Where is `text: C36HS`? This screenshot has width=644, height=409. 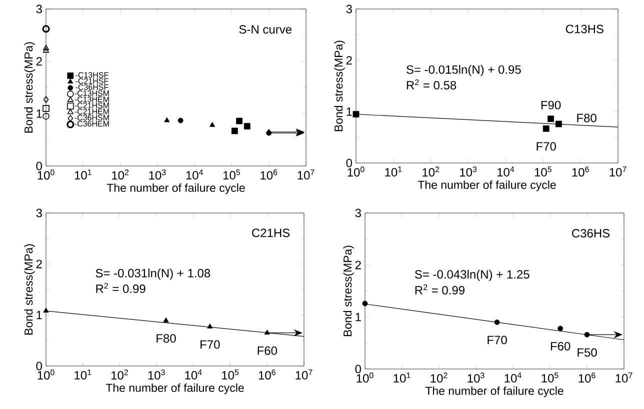
text: C36HS is located at coordinates (591, 233).